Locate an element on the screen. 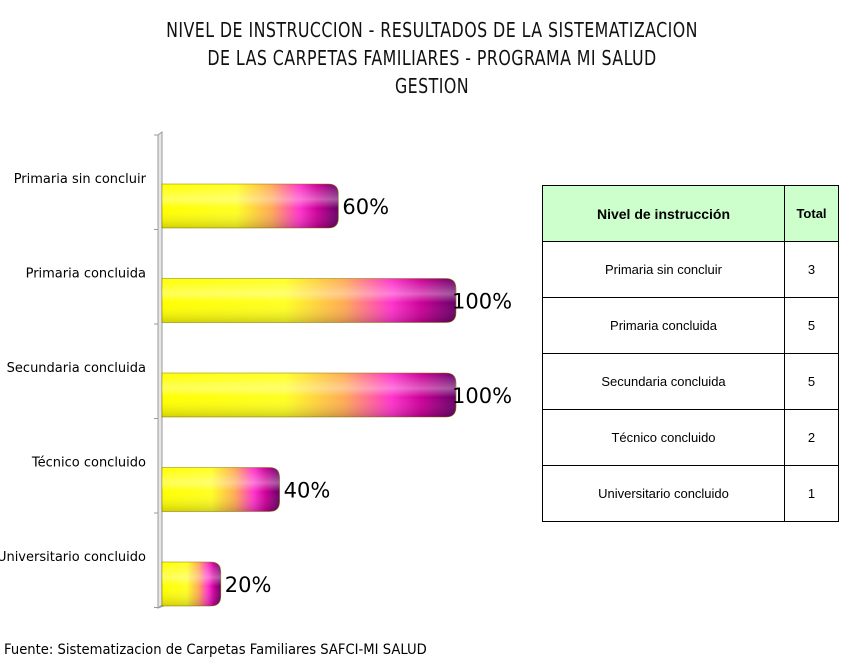 The image size is (863, 664). table-cell-total: 3 is located at coordinates (811, 269).